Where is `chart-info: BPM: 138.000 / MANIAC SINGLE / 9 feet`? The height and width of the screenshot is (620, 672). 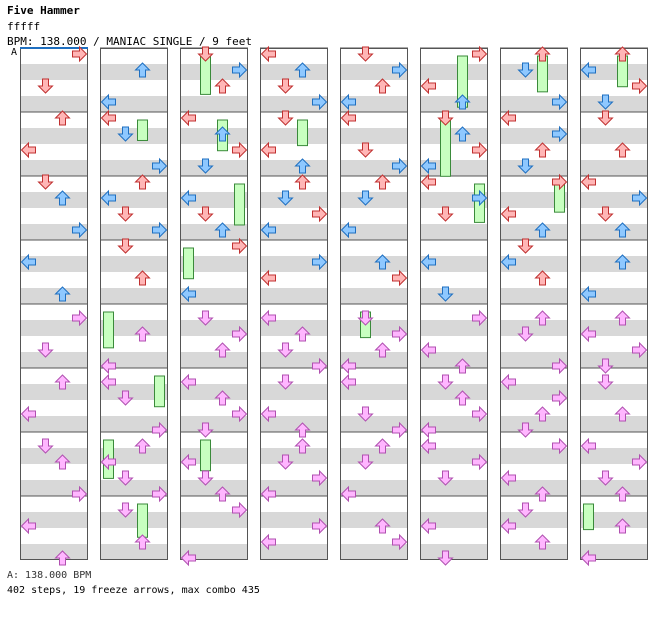
chart-info: BPM: 138.000 / MANIAC SINGLE / 9 feet is located at coordinates (130, 41).